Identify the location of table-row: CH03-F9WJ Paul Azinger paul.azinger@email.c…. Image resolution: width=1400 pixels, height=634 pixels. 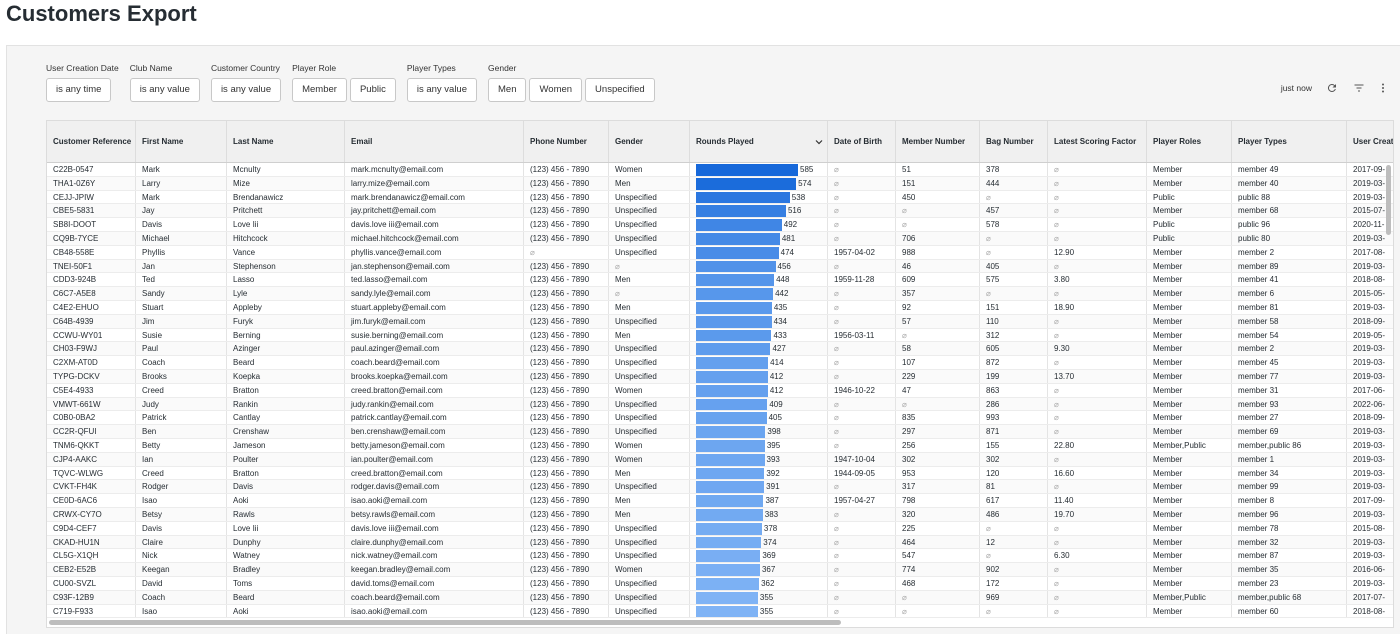
(720, 349).